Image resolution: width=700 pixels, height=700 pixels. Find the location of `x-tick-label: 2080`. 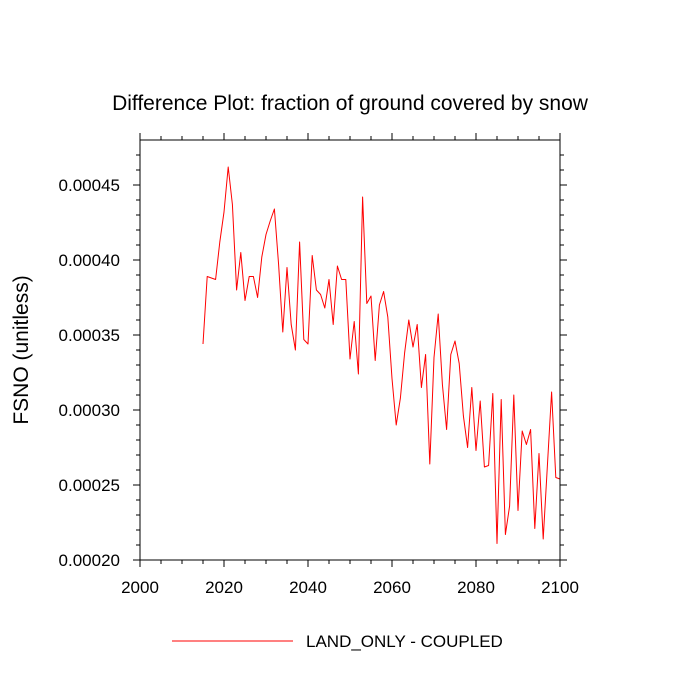

x-tick-label: 2080 is located at coordinates (476, 587).